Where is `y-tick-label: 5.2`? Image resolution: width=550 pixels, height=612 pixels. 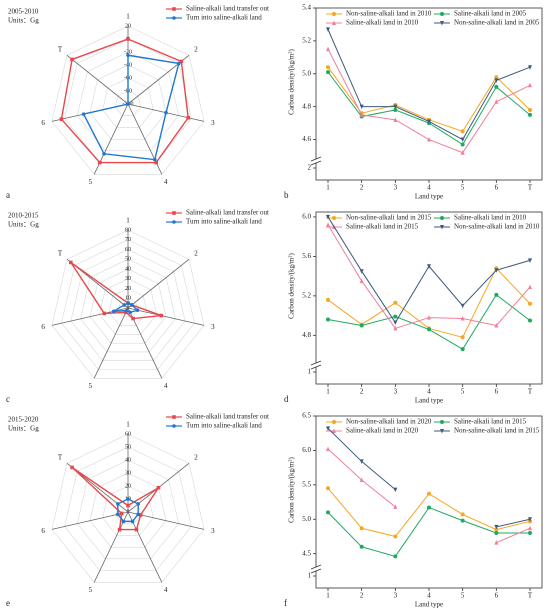
y-tick-label: 5.2 is located at coordinates (306, 295).